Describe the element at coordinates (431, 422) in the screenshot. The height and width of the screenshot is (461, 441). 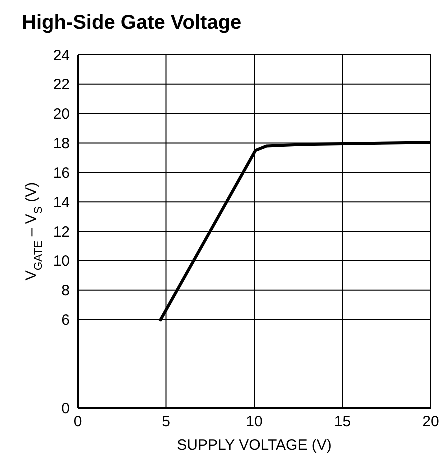
I see `x-tick-label: 20` at that location.